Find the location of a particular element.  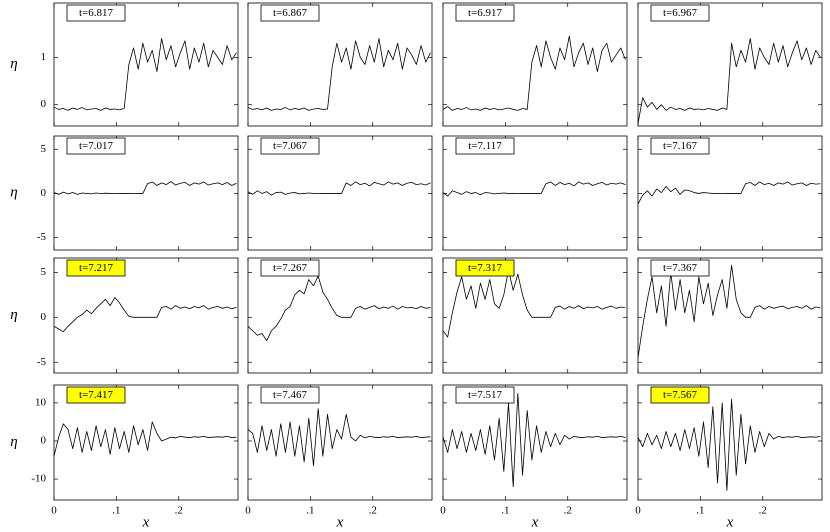

panel-title: t=7.067 is located at coordinates (290, 146).